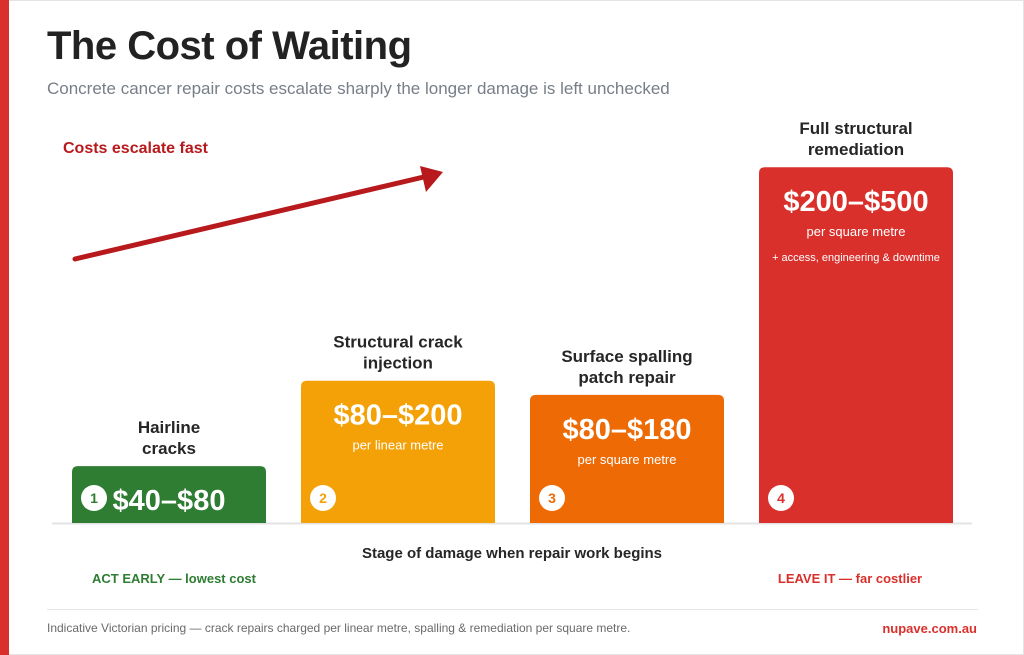  What do you see at coordinates (398, 342) in the screenshot?
I see `category-label-2: Structural crack` at bounding box center [398, 342].